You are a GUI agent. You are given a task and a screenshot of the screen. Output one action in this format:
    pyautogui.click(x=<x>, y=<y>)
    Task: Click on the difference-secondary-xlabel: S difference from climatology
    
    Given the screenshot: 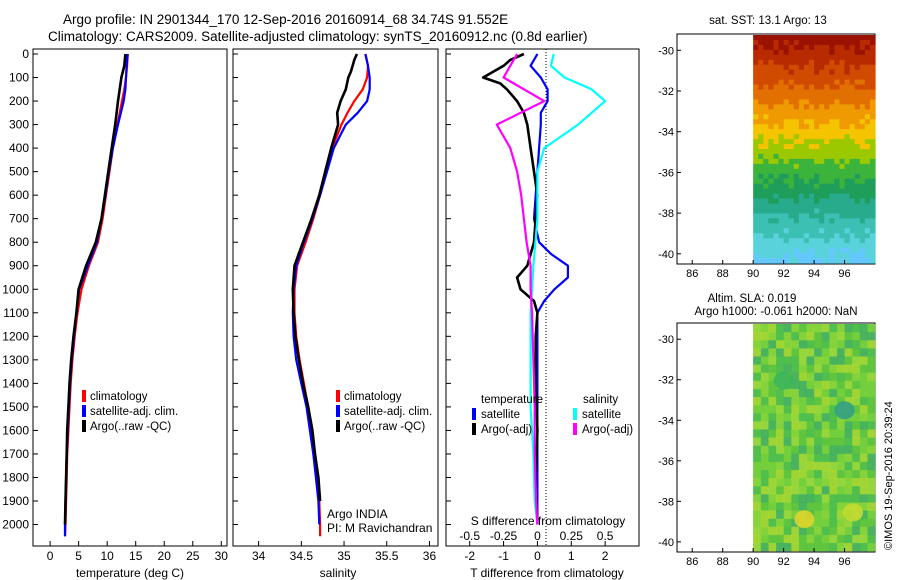 What is the action you would take?
    pyautogui.click(x=548, y=521)
    